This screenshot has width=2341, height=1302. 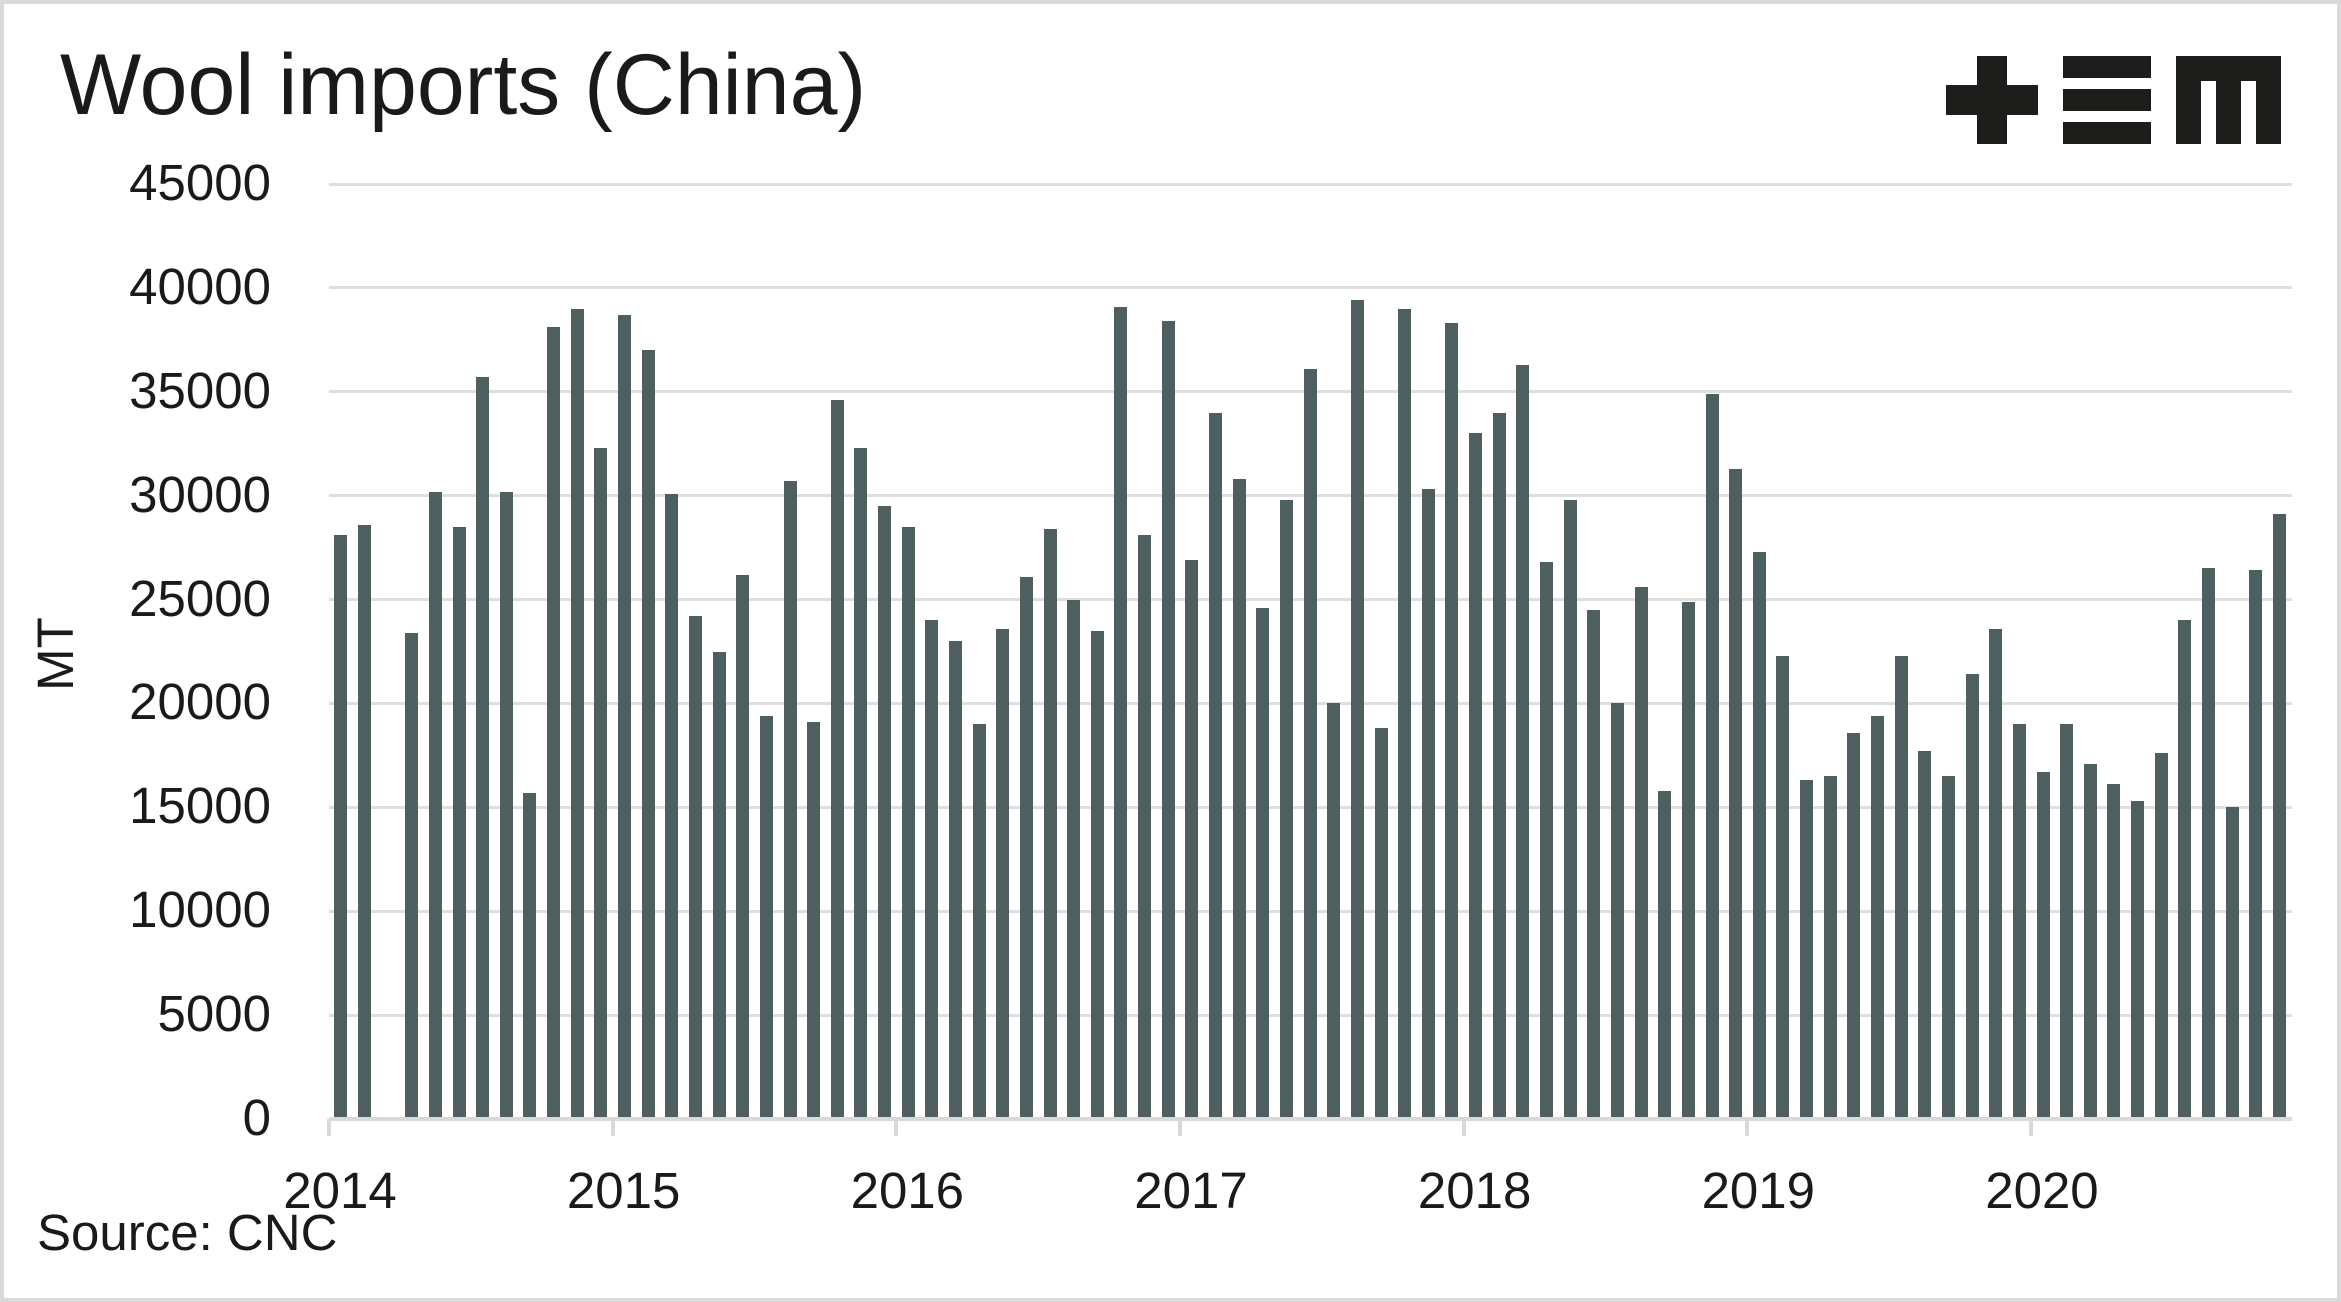 I want to click on source-note: Source: CNC, so click(x=187, y=1232).